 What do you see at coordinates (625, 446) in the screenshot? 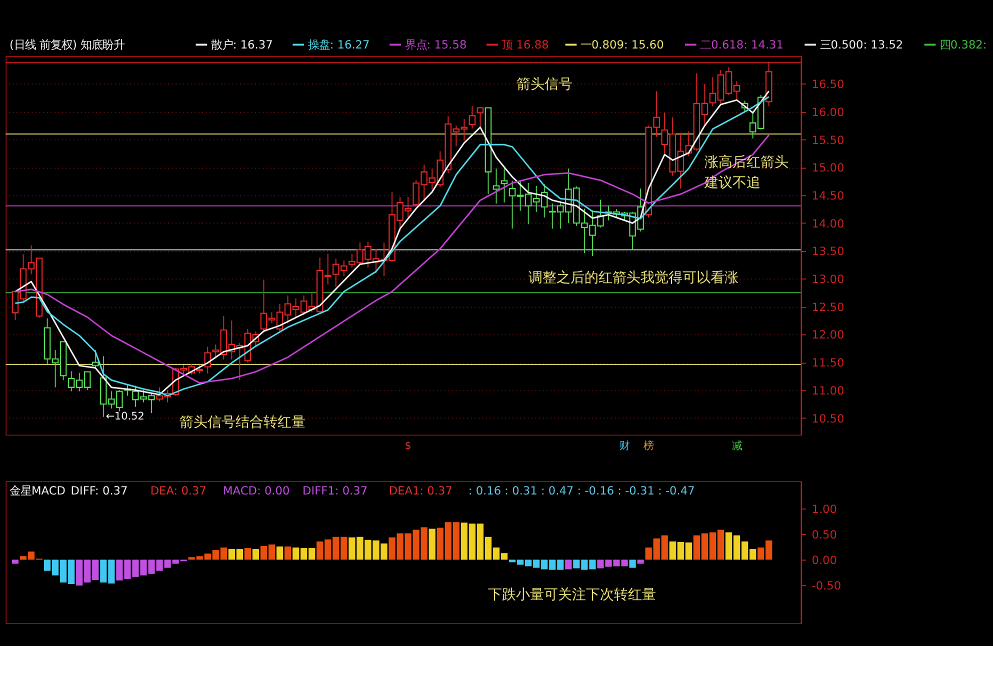
I see `text: 财` at bounding box center [625, 446].